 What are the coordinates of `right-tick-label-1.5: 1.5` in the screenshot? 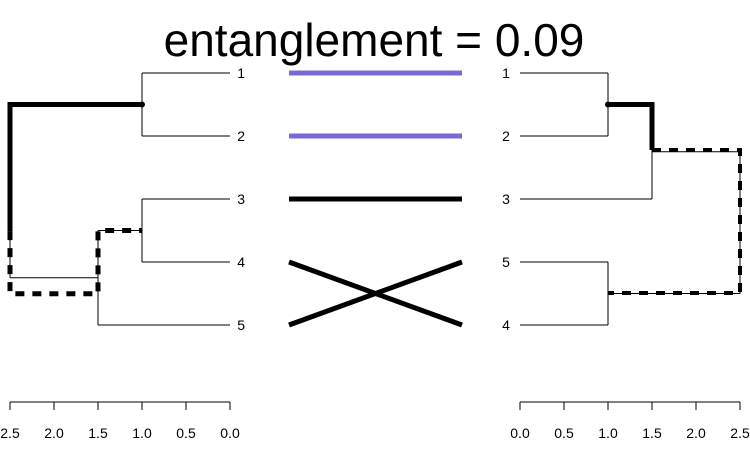 It's located at (652, 433).